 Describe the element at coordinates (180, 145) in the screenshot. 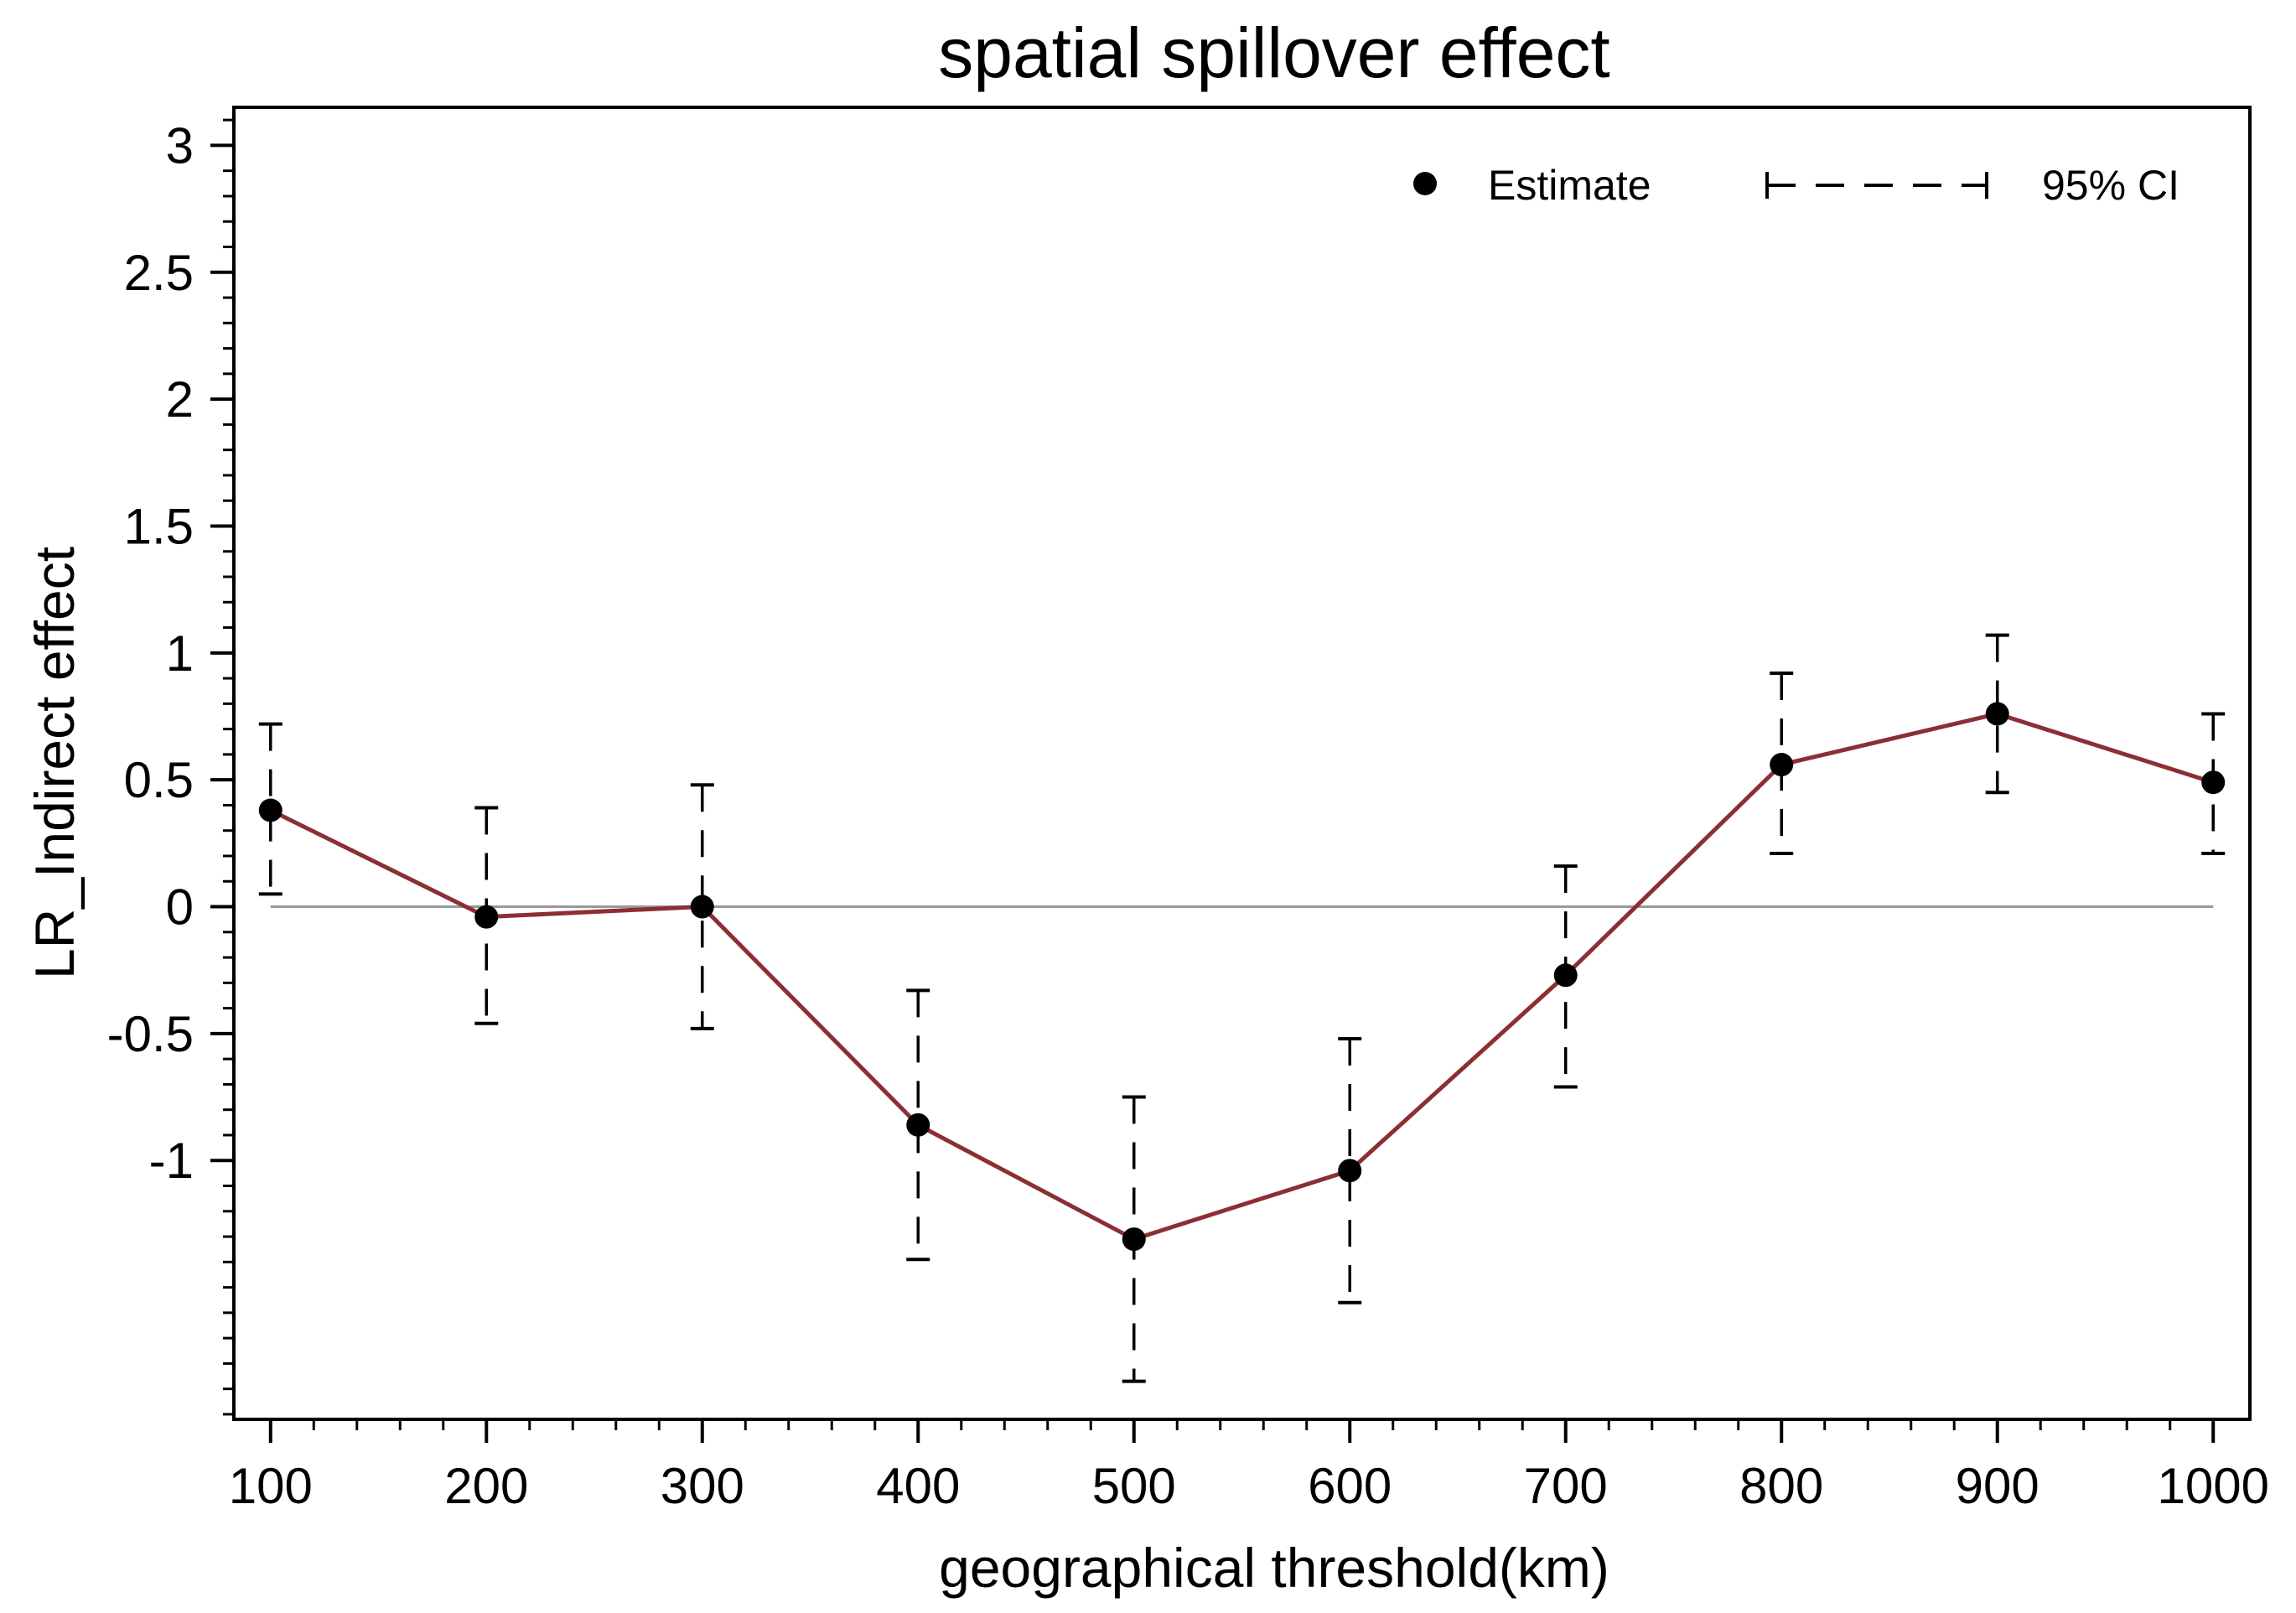

I see `y-tick-label: 3` at that location.